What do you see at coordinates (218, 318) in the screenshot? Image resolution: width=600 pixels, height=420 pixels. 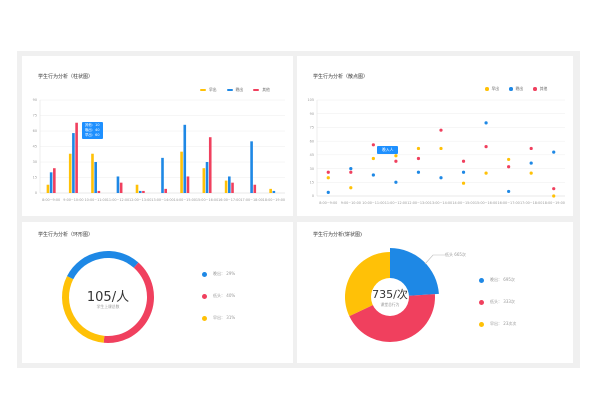 I see `ring-legend-item-early: 早出： 31%` at bounding box center [218, 318].